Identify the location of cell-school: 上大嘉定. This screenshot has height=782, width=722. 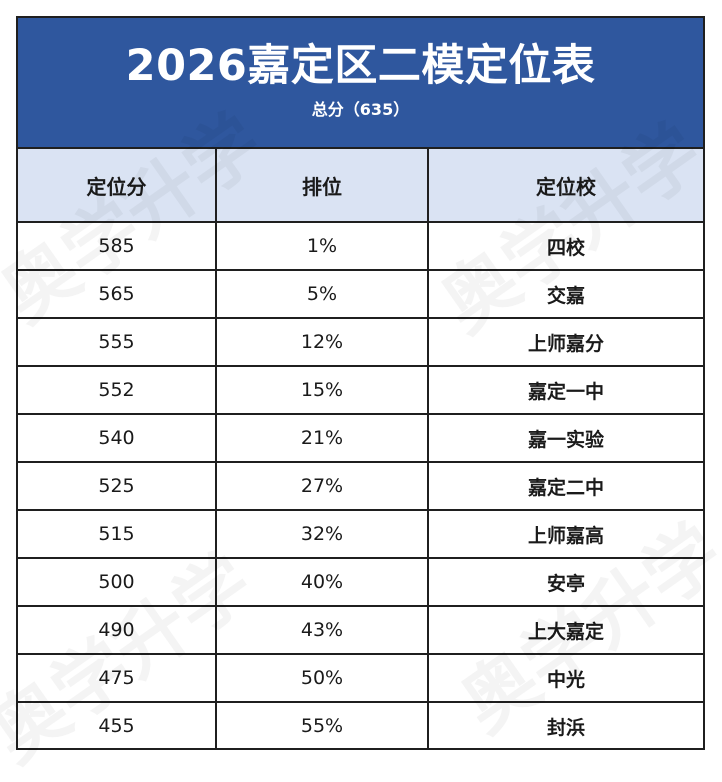
(565, 630).